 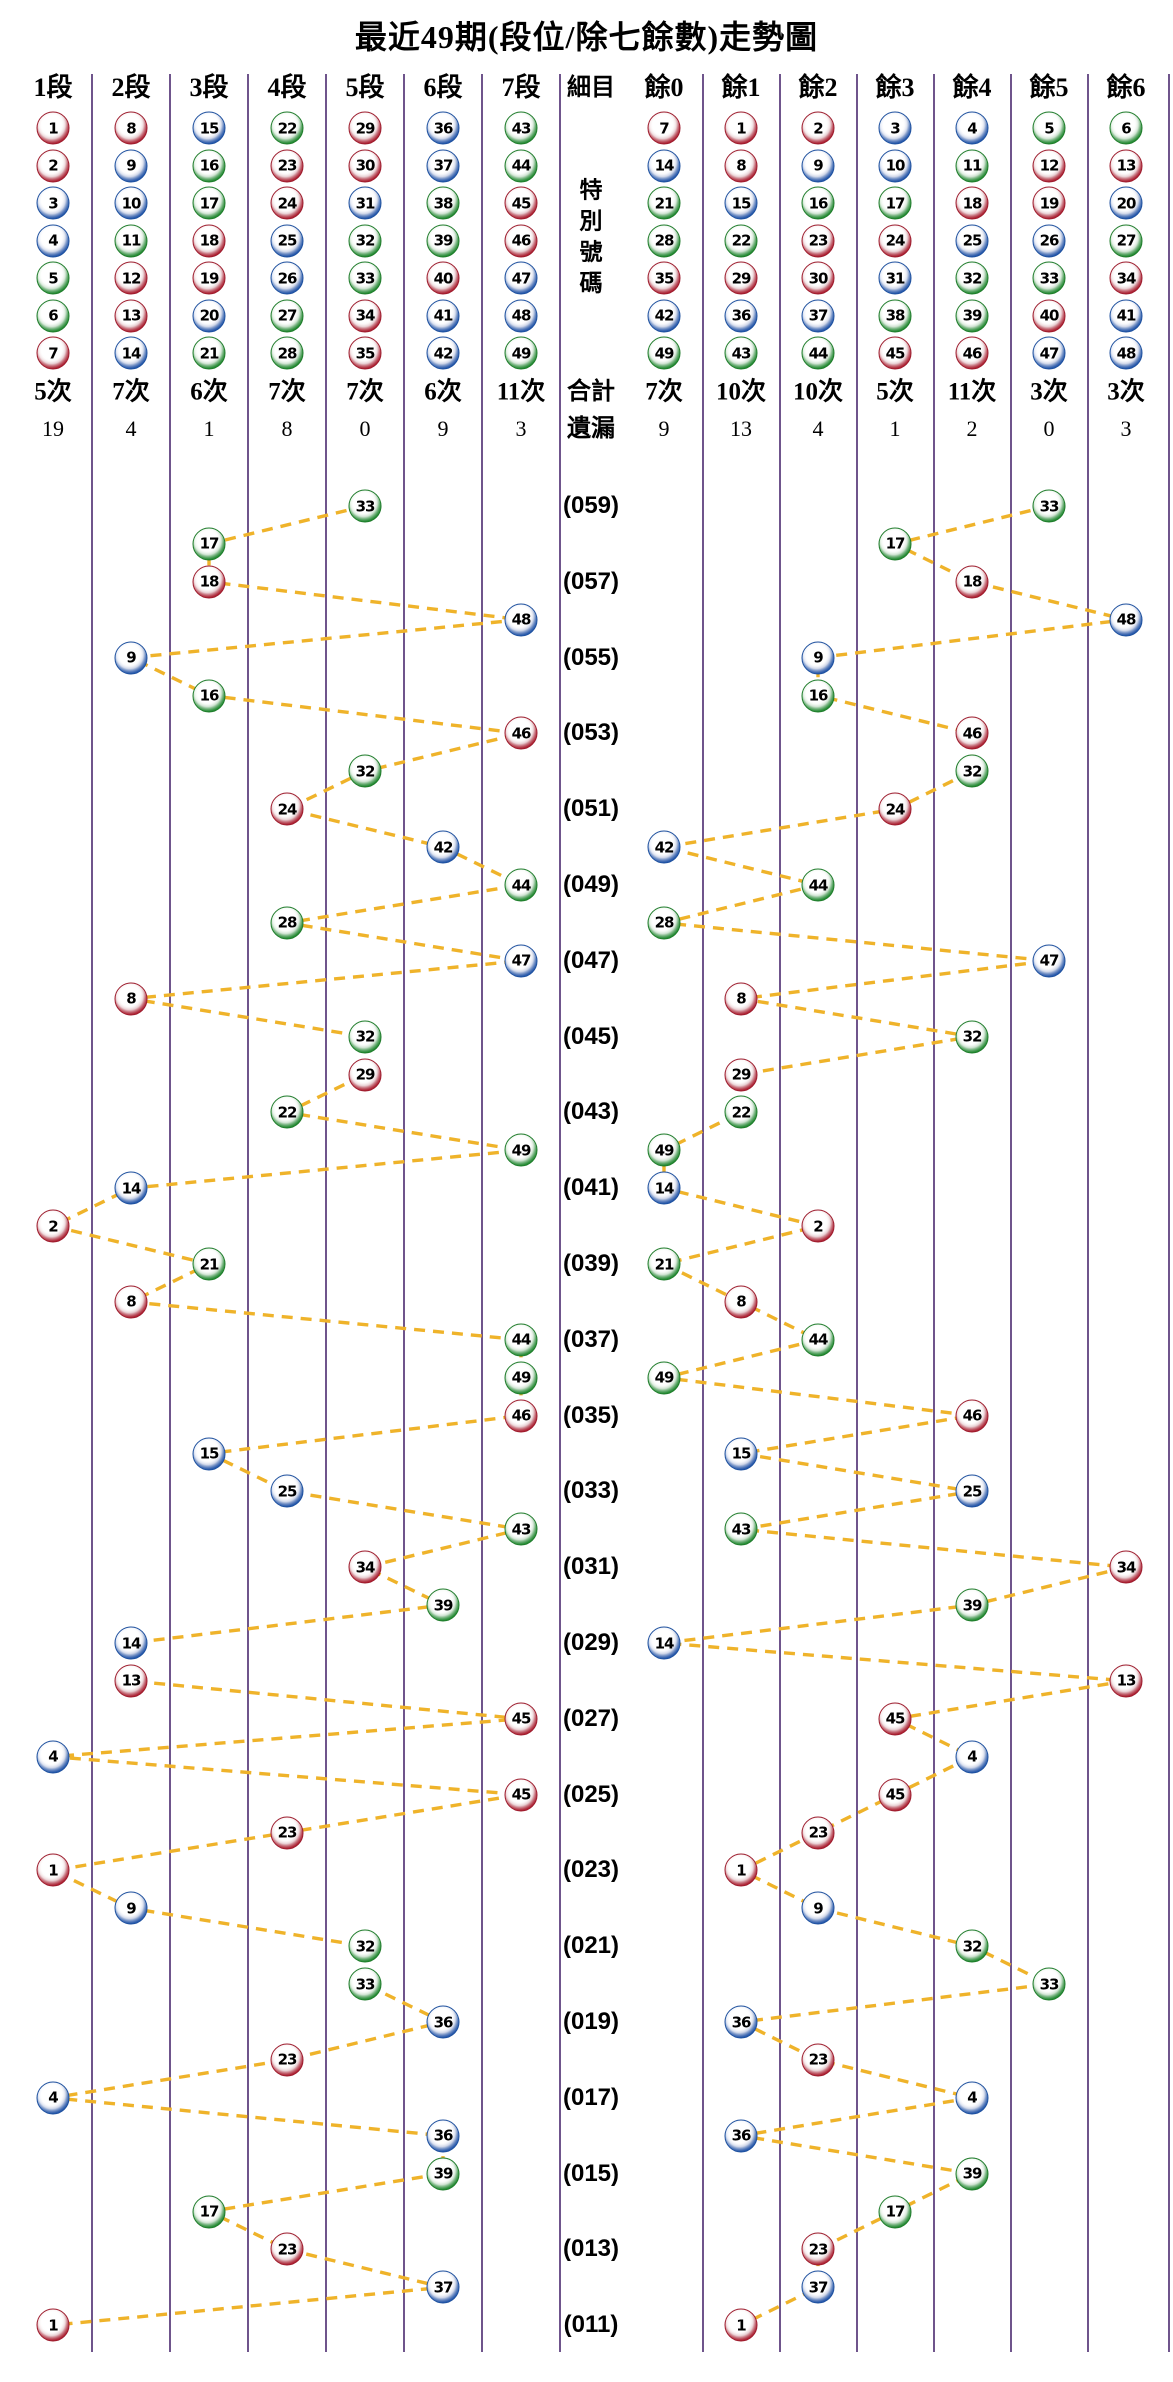 I want to click on count-label-rem-4: 11次, so click(x=972, y=392).